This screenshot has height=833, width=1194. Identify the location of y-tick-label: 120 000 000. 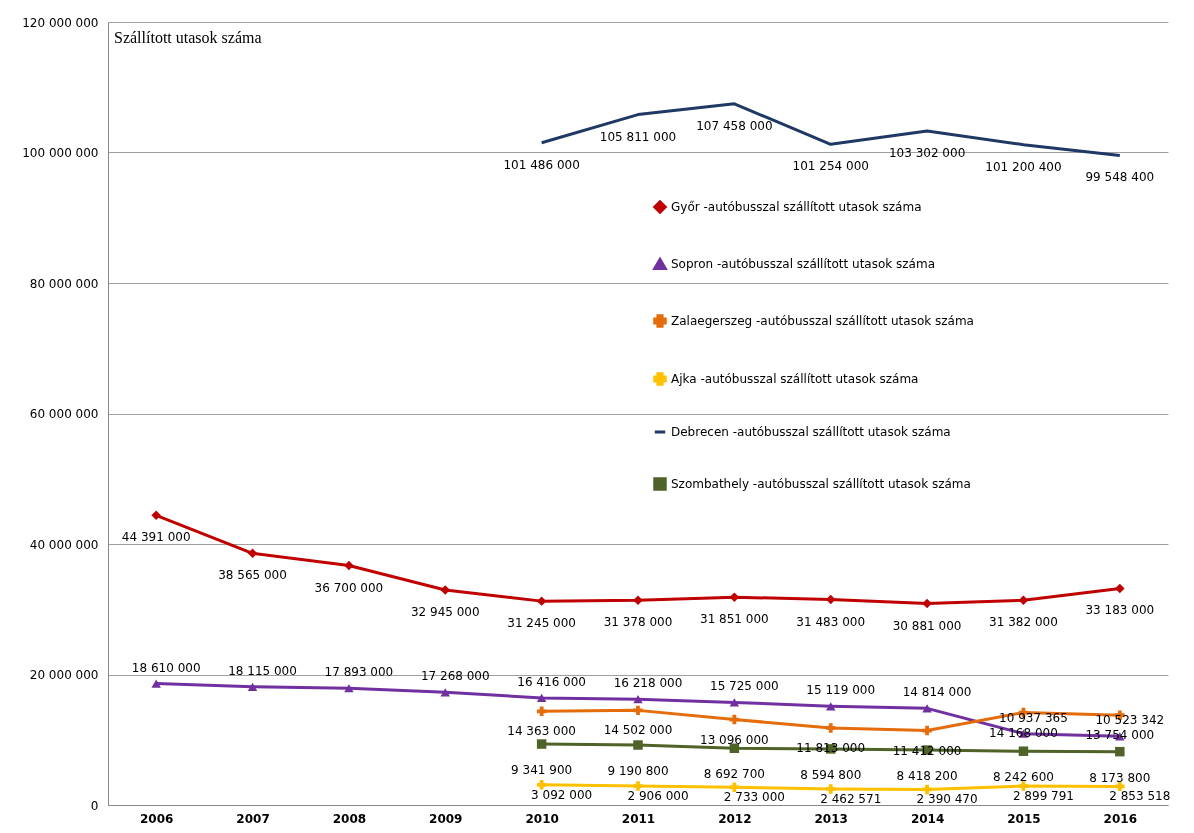
(60, 22).